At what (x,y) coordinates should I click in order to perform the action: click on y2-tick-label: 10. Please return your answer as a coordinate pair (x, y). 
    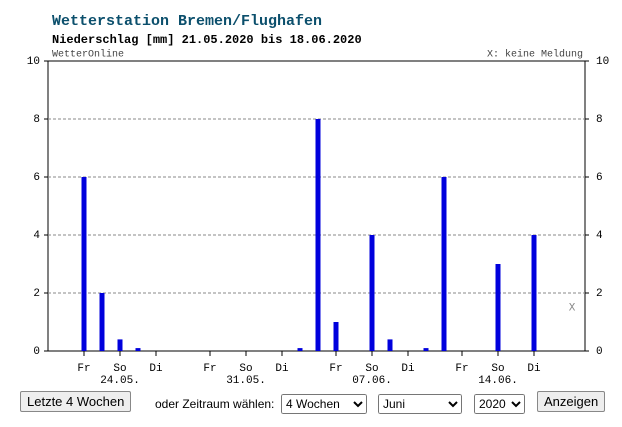
    Looking at the image, I should click on (602, 62).